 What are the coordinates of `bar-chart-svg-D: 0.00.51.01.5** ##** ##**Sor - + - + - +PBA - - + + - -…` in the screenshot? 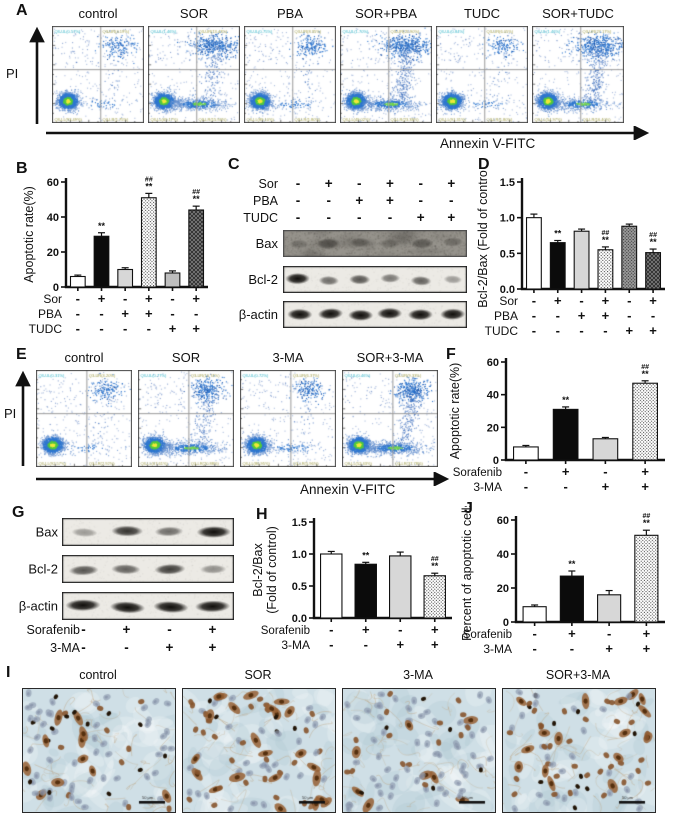 It's located at (570, 250).